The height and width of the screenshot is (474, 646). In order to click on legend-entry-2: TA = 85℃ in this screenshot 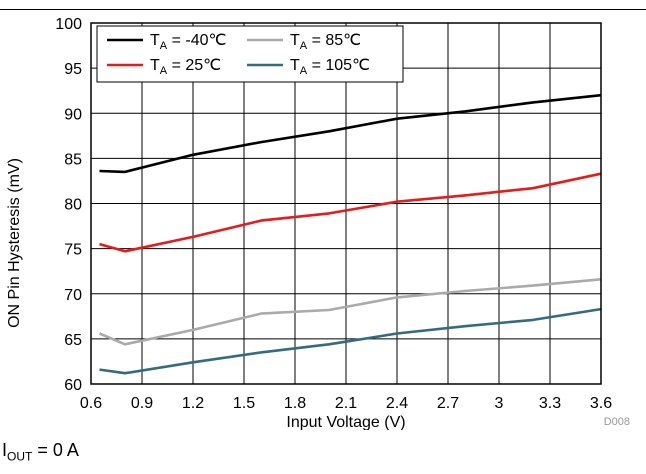, I will do `click(325, 42)`.